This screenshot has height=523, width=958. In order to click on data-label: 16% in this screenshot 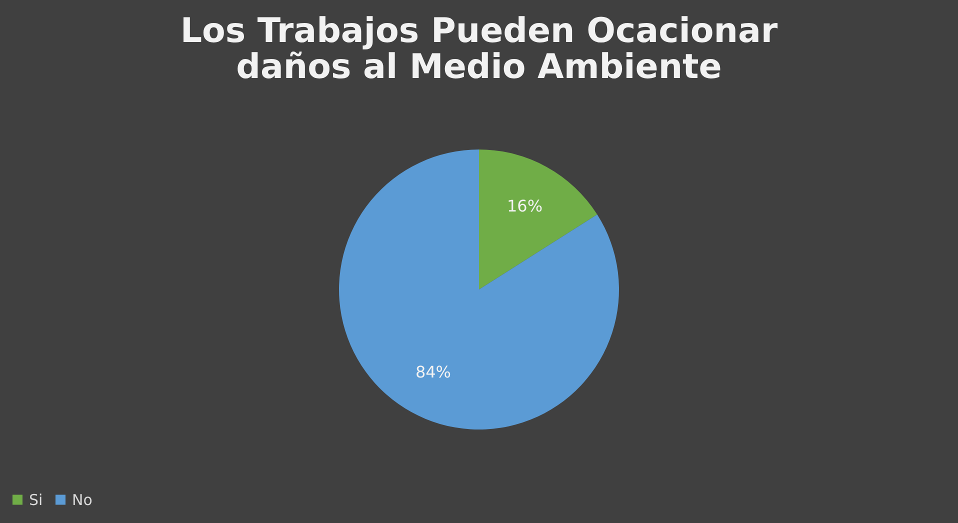, I will do `click(524, 206)`.